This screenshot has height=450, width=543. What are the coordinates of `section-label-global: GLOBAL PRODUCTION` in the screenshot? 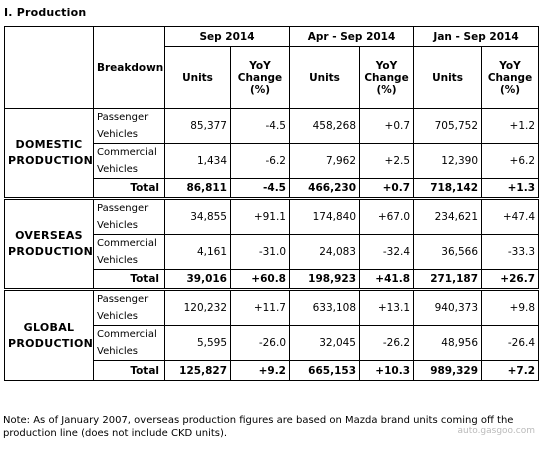 It's located at (49, 334).